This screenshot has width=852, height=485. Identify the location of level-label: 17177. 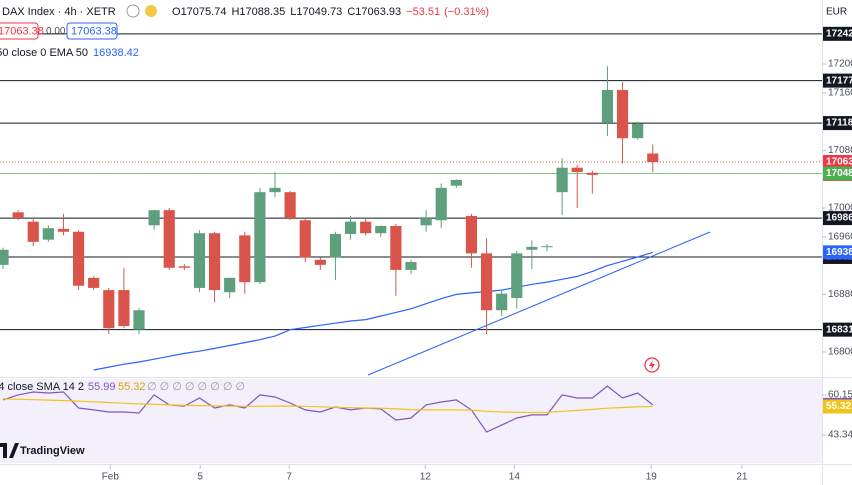
(839, 80).